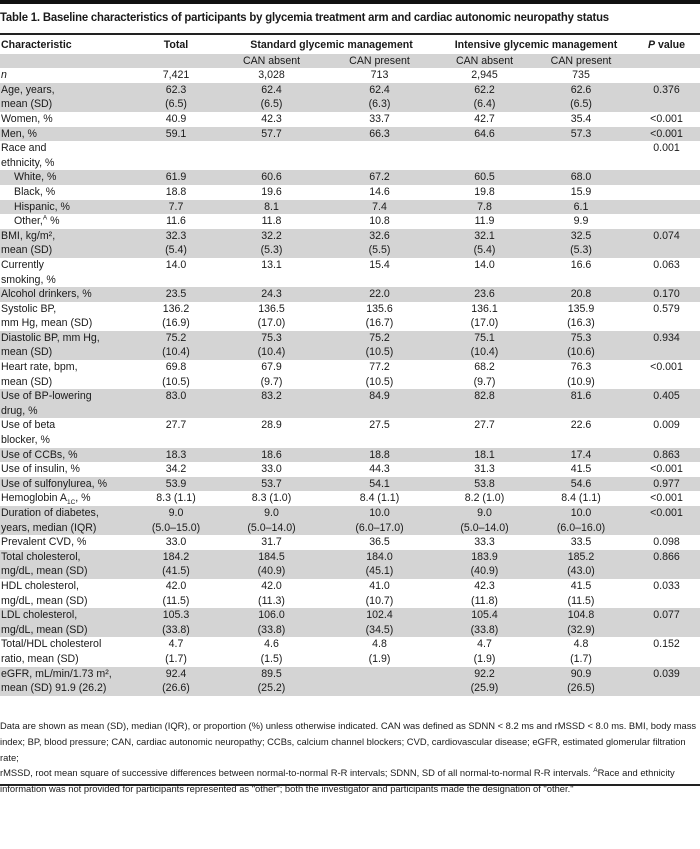 The height and width of the screenshot is (849, 700). I want to click on row-label: n, so click(4, 75).